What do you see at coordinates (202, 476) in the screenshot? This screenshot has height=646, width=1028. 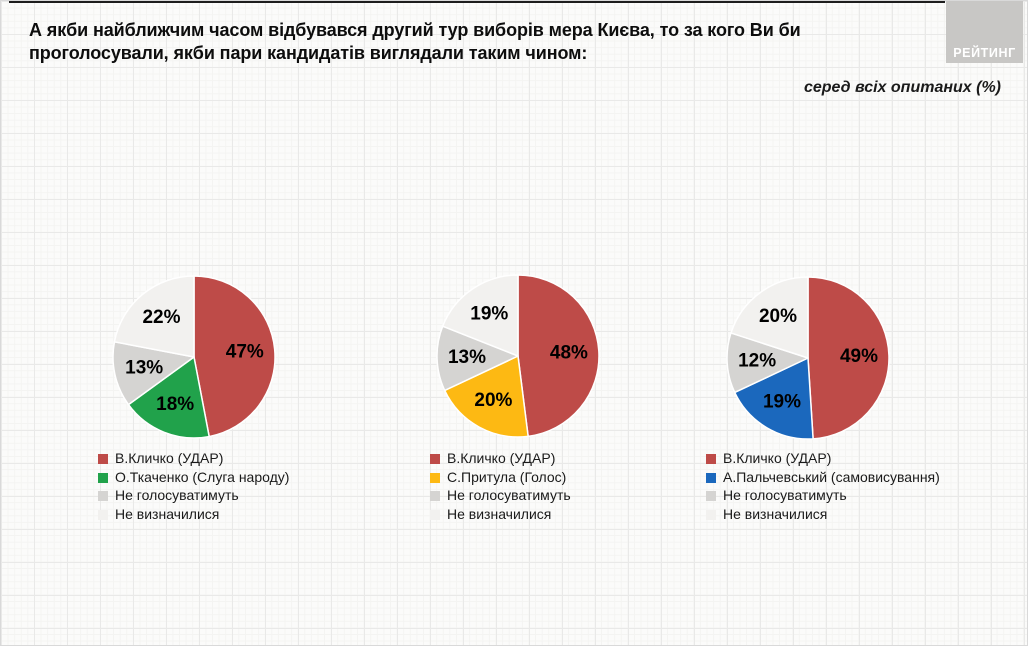 I see `legend-item-label: О.Ткаченко (Слуга народу)` at bounding box center [202, 476].